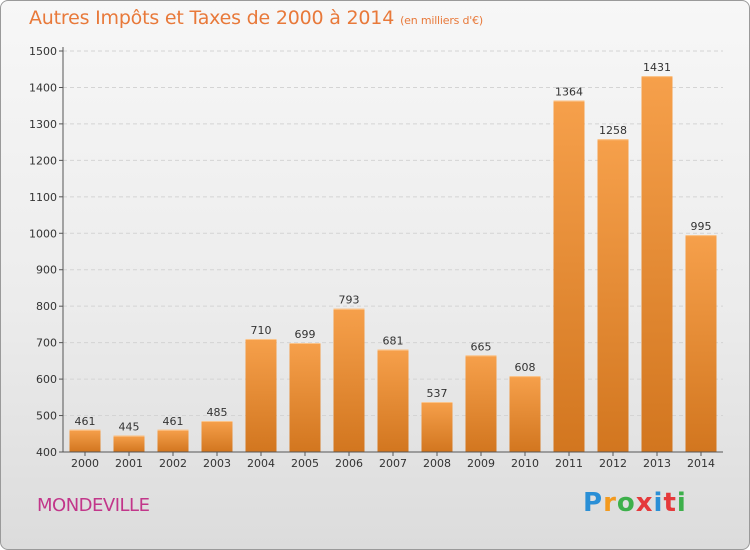 This screenshot has height=550, width=750. What do you see at coordinates (217, 412) in the screenshot?
I see `bar-value-label: 485` at bounding box center [217, 412].